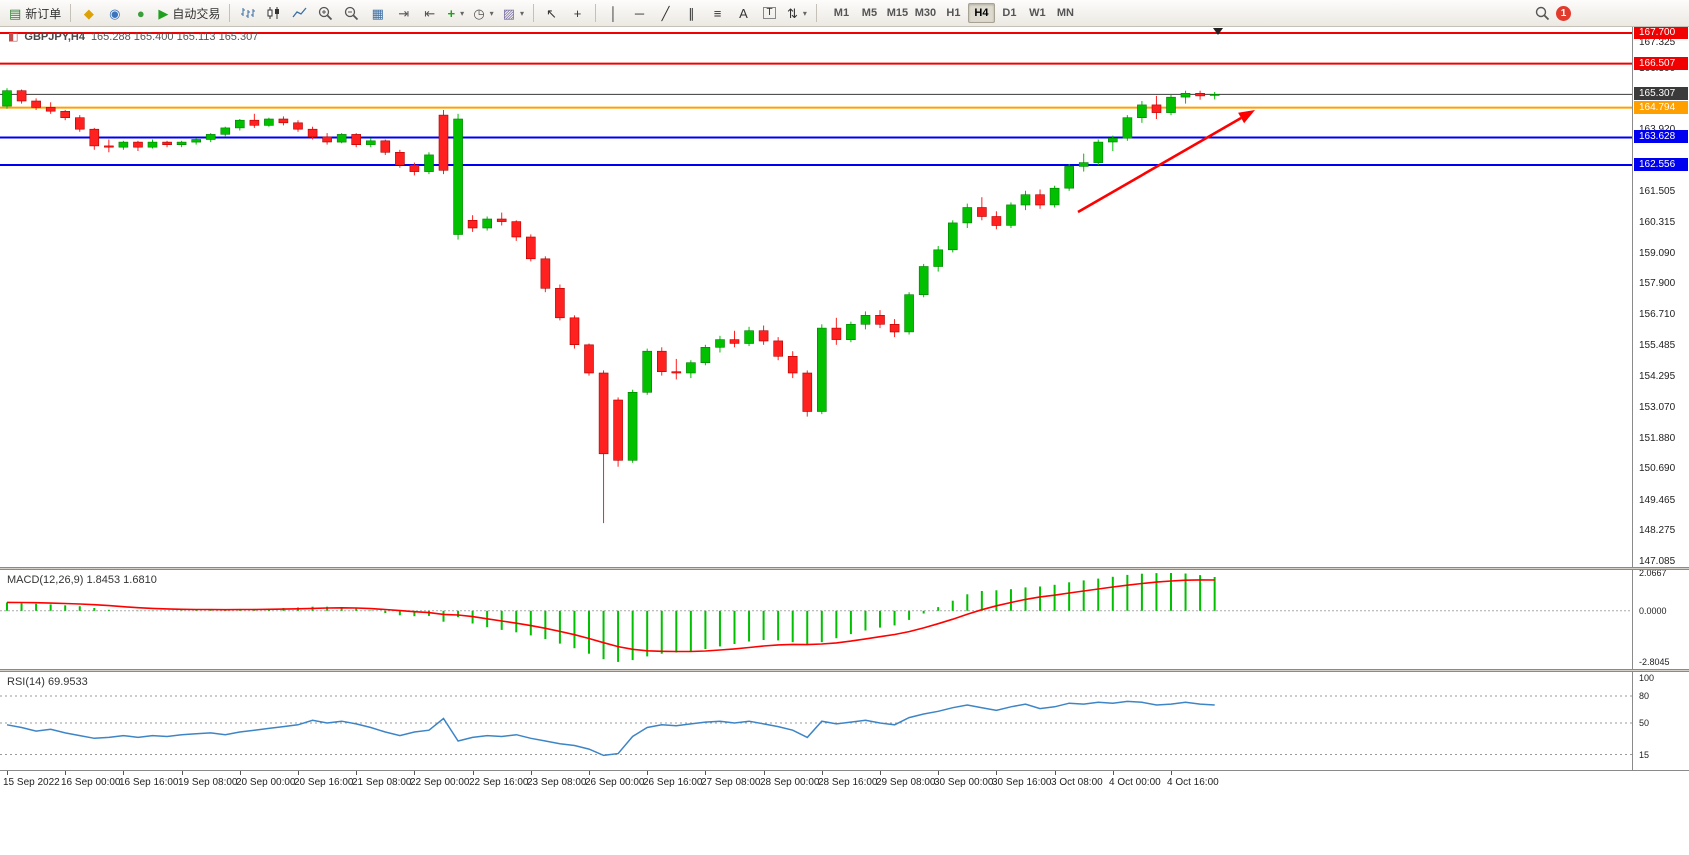 The height and width of the screenshot is (855, 1689). I want to click on macd-chart, so click(816, 619).